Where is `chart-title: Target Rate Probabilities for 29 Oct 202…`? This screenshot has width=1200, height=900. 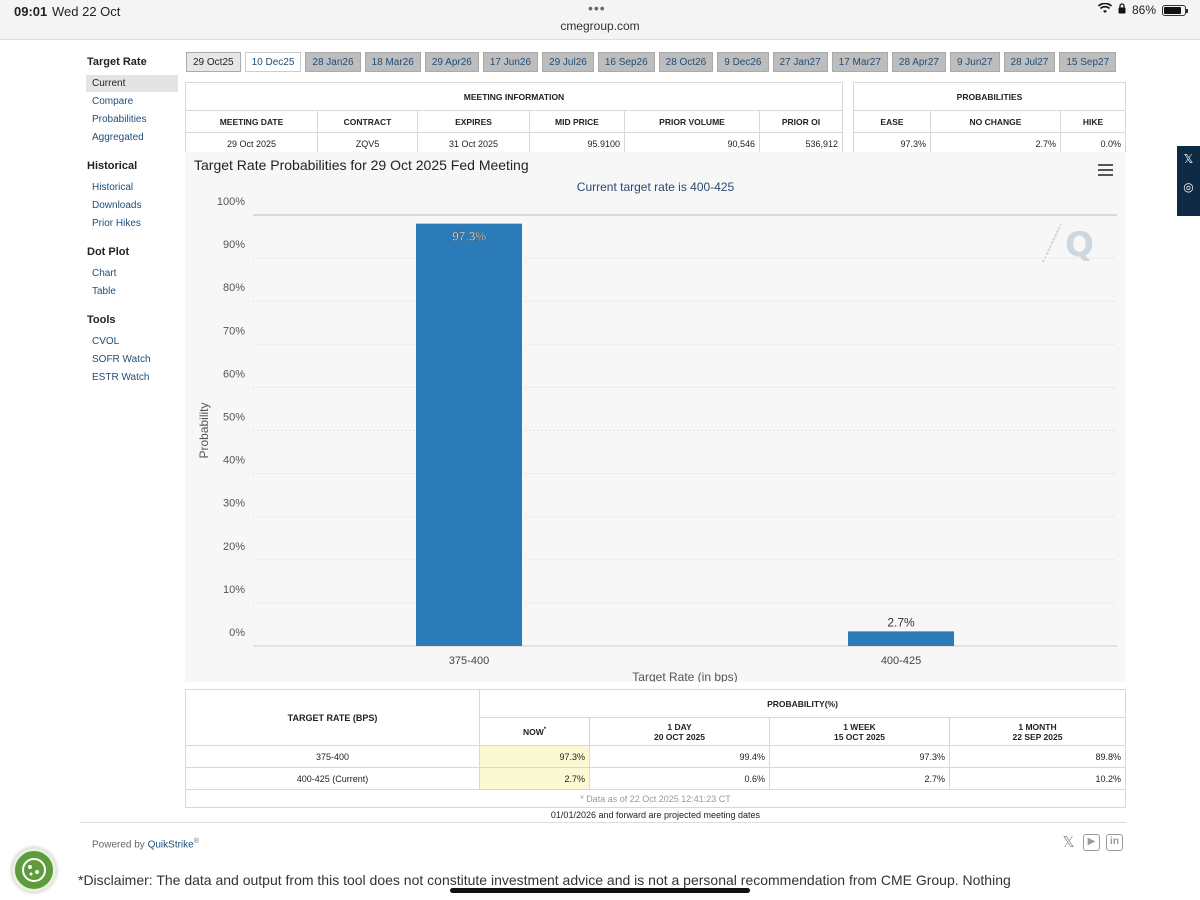 chart-title: Target Rate Probabilities for 29 Oct 202… is located at coordinates (361, 165).